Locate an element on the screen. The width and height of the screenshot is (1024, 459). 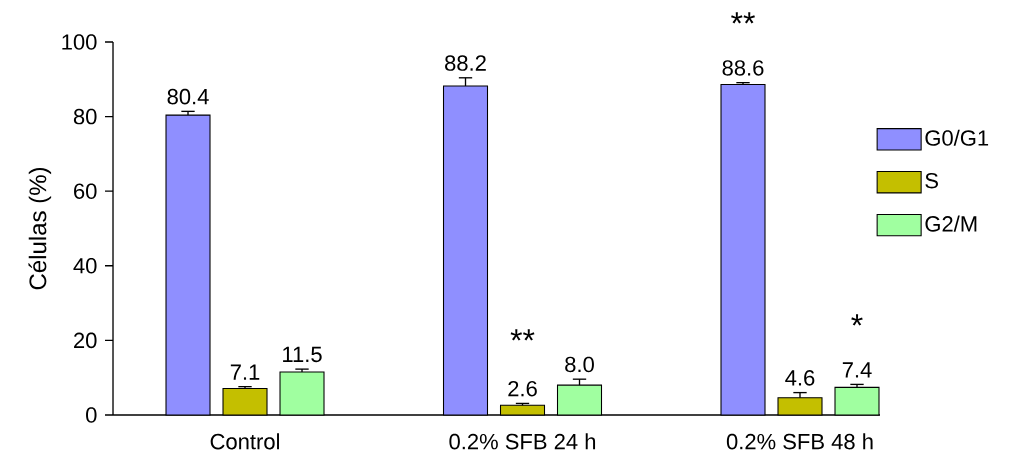
data-label: 80.4 is located at coordinates (188, 96).